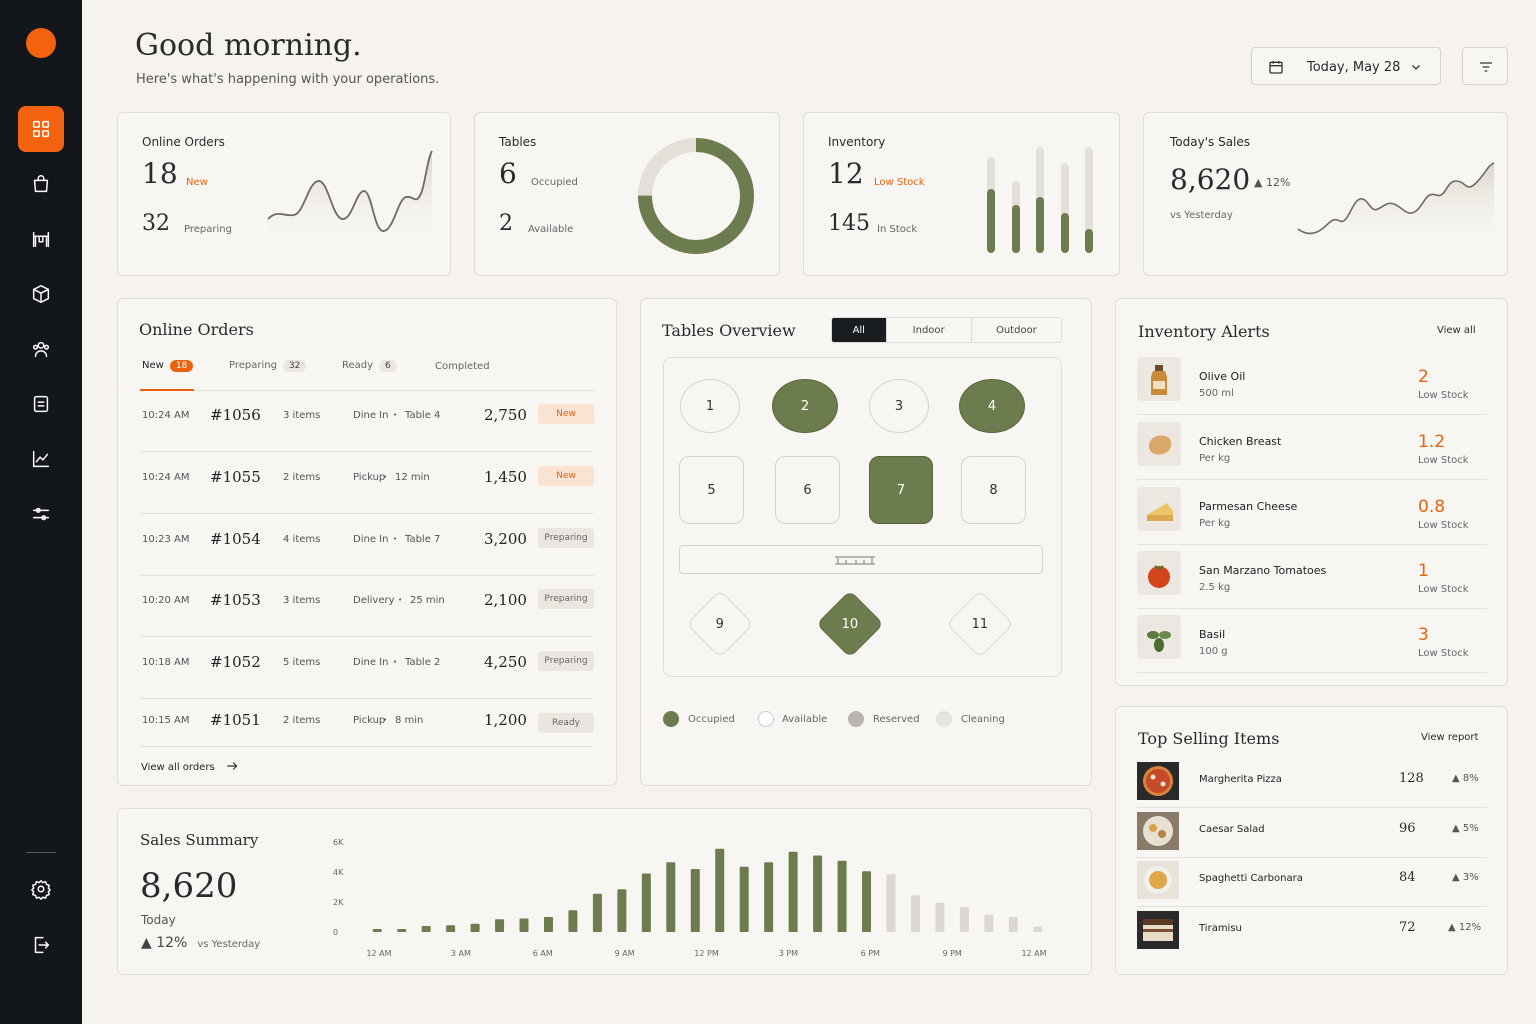 Image resolution: width=1536 pixels, height=1024 pixels. I want to click on sales-summary-value: 8,620, so click(189, 886).